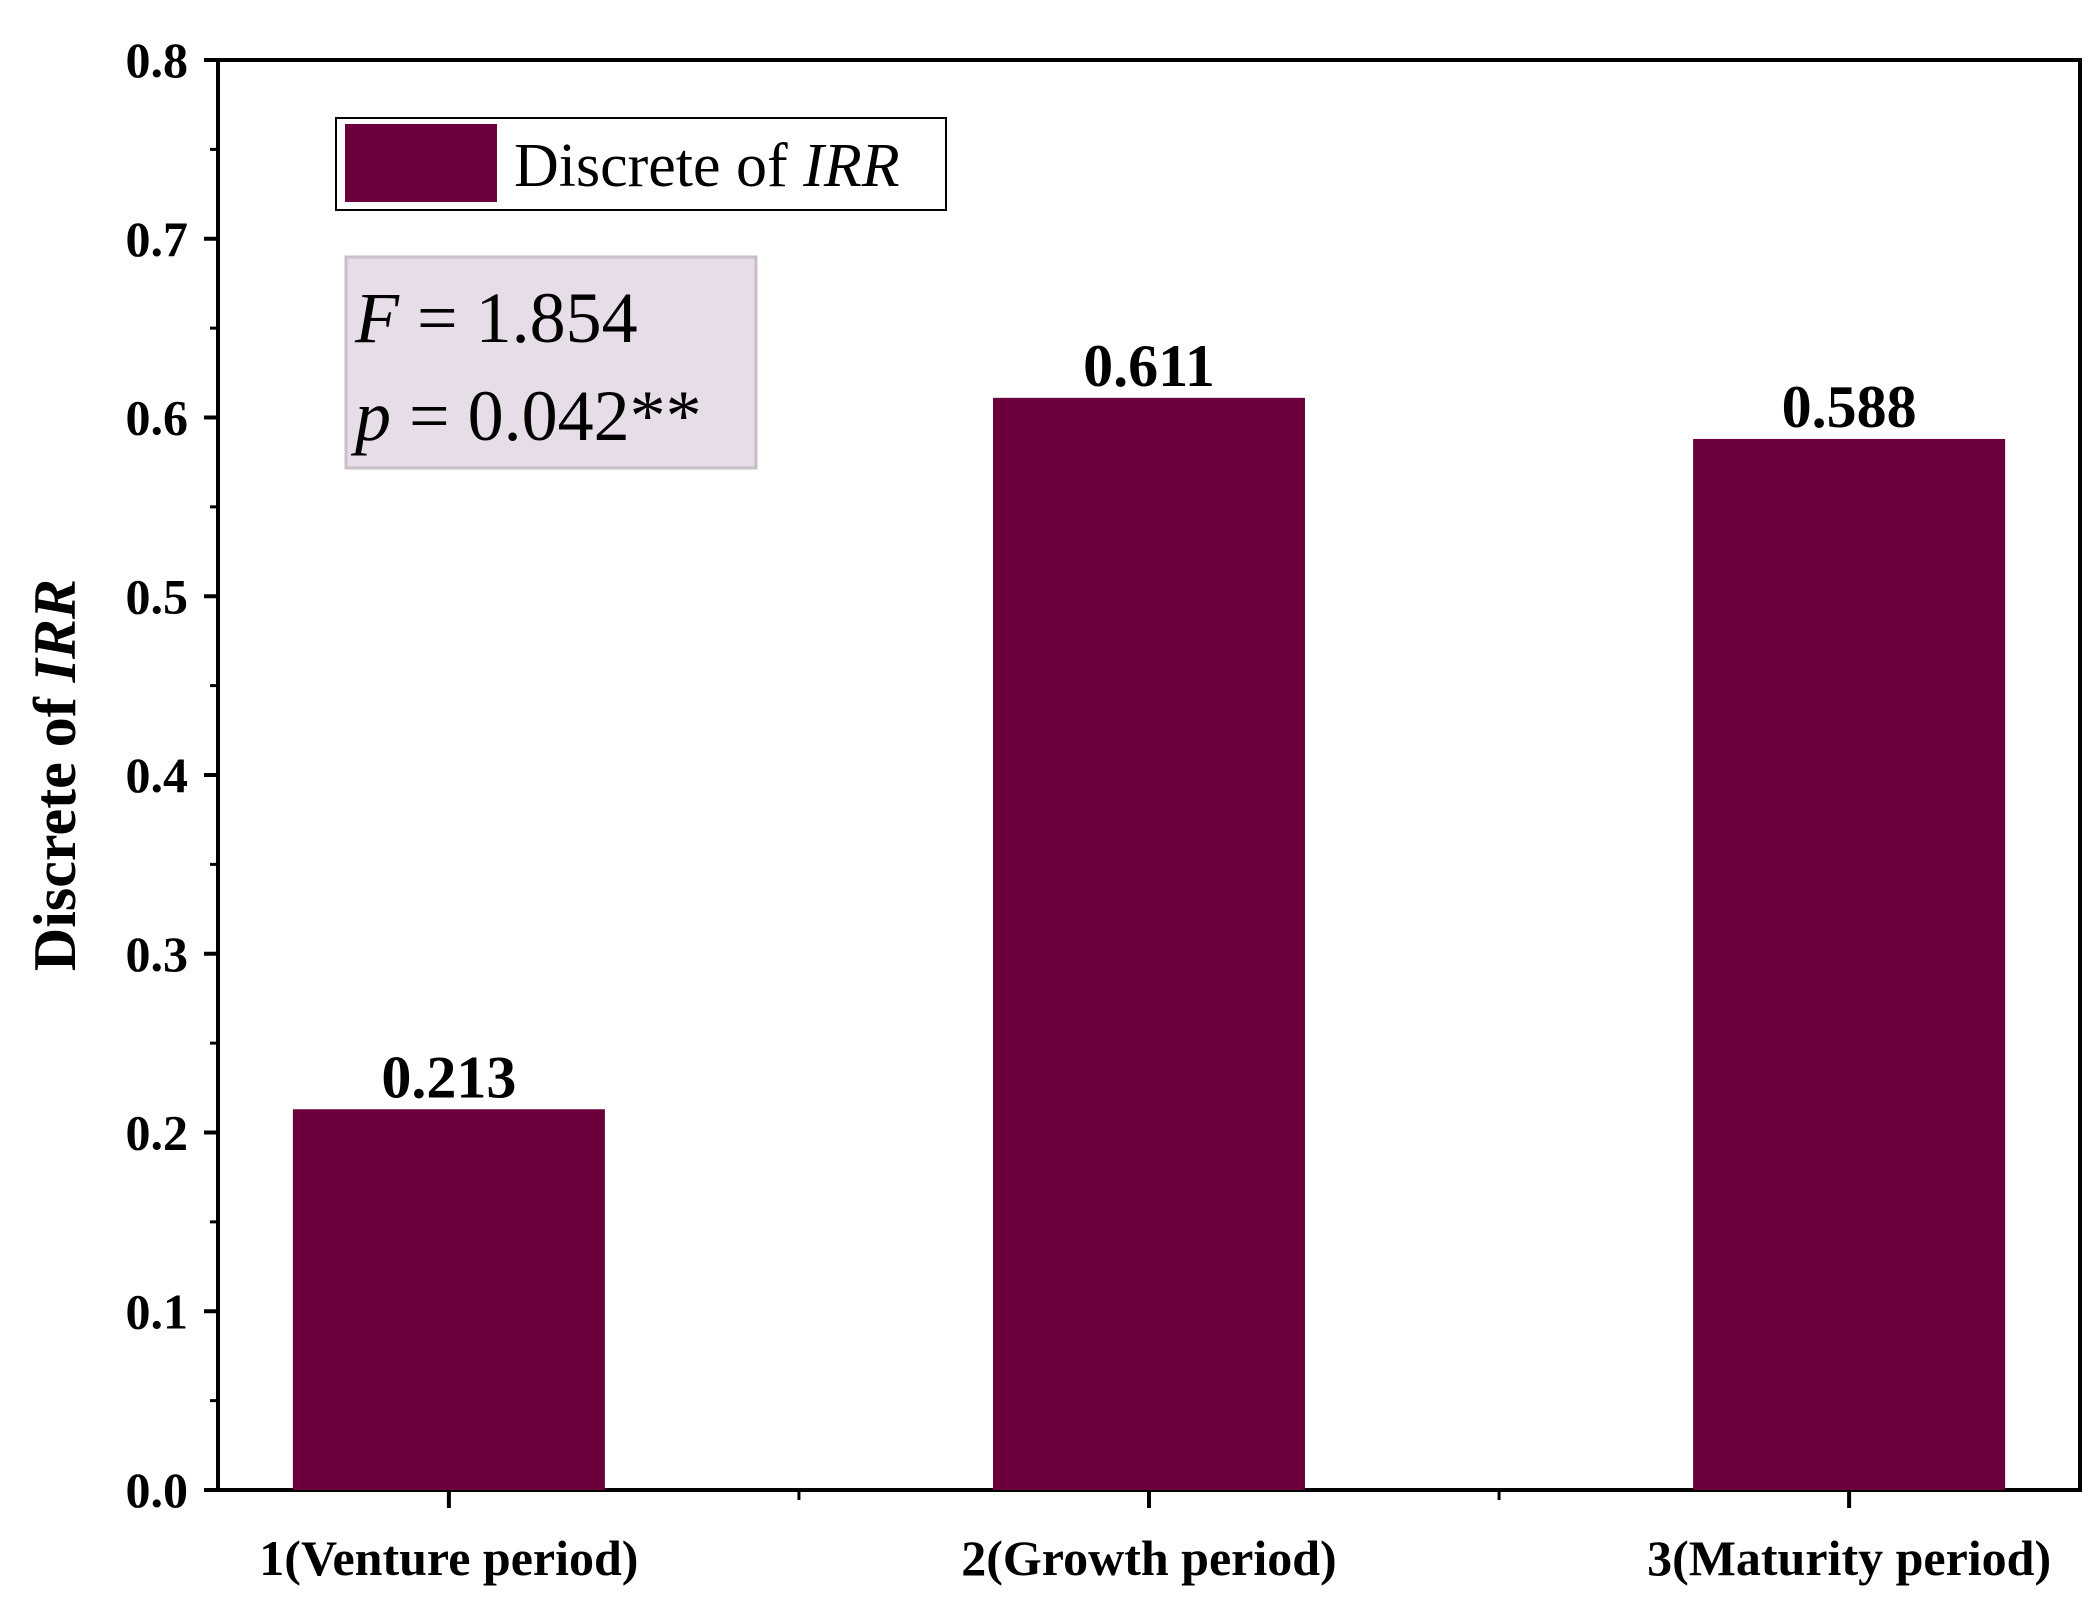 The height and width of the screenshot is (1609, 2099). I want to click on legend-label: Discrete of IRR, so click(707, 166).